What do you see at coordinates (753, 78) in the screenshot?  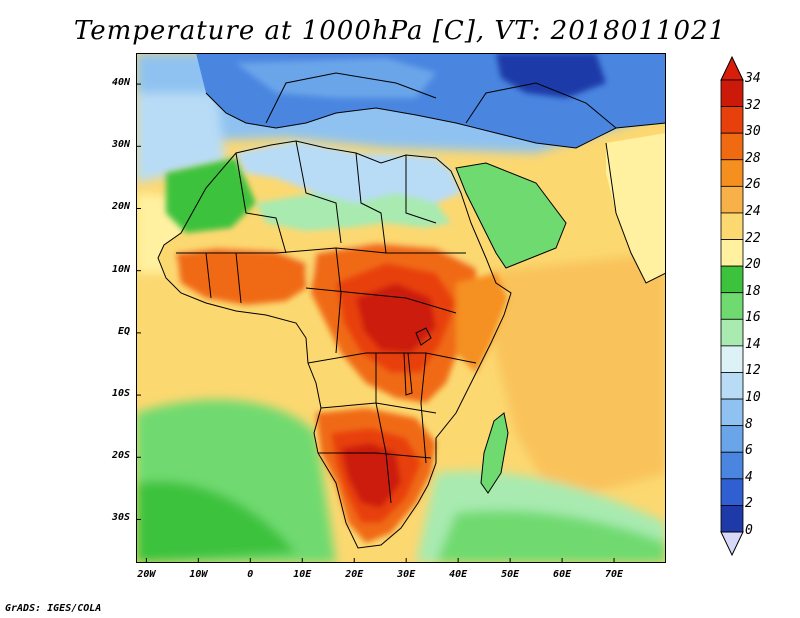 I see `colorbar-tick-label: 34` at bounding box center [753, 78].